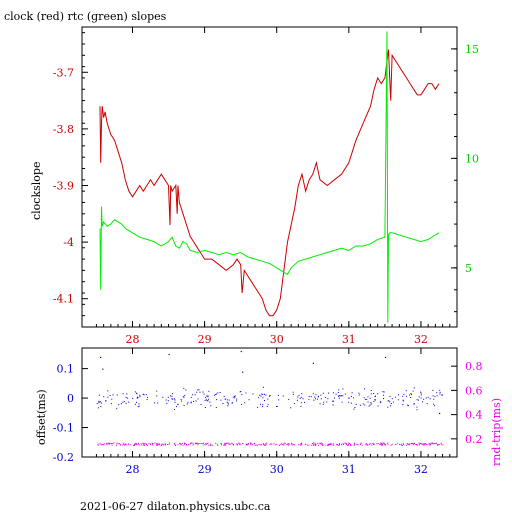 The width and height of the screenshot is (512, 512). I want to click on bottom-y-axis-label: offset(ms), so click(41, 417).